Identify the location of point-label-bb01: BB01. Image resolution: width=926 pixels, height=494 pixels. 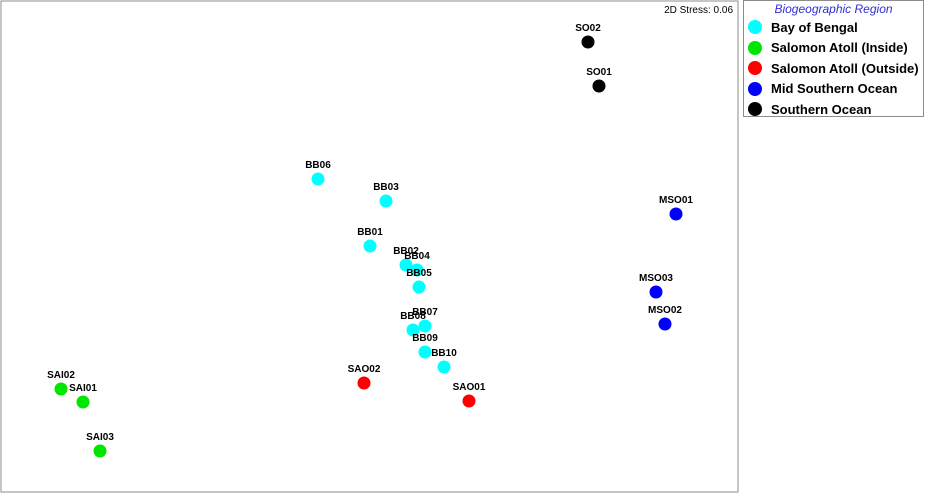
(370, 232).